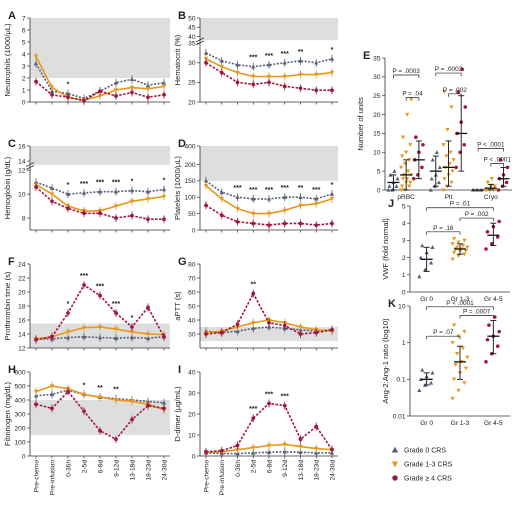 The image size is (520, 524). What do you see at coordinates (379, 171) in the screenshot?
I see `y-tick-label: 5` at bounding box center [379, 171].